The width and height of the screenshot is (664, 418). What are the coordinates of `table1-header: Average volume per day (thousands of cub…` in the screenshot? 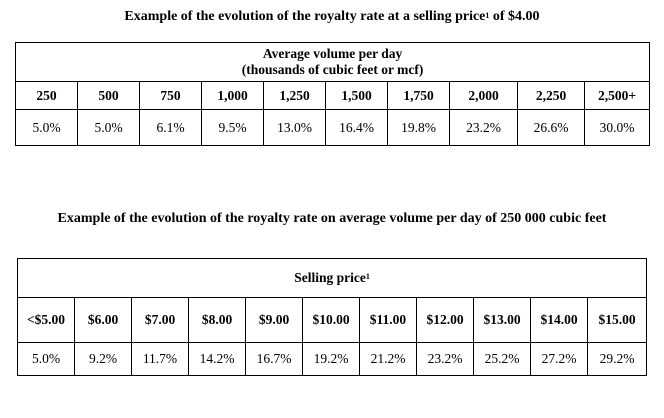 It's located at (332, 62).